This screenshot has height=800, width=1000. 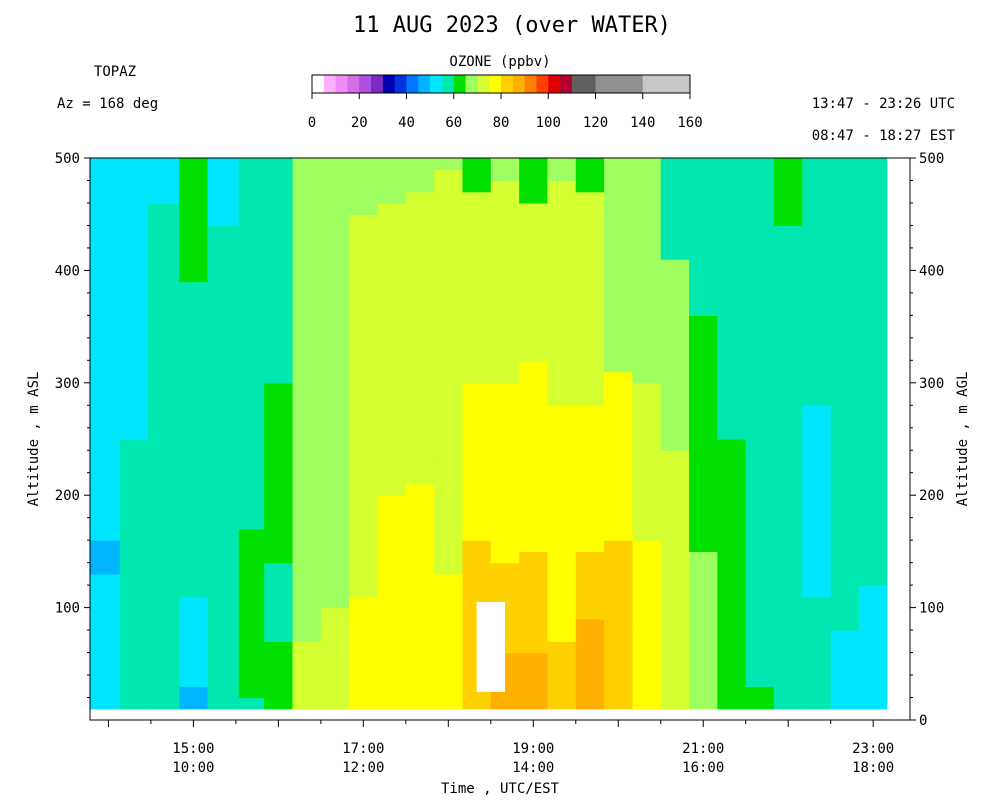 I want to click on colorbar-tick-label: 0, so click(x=312, y=123).